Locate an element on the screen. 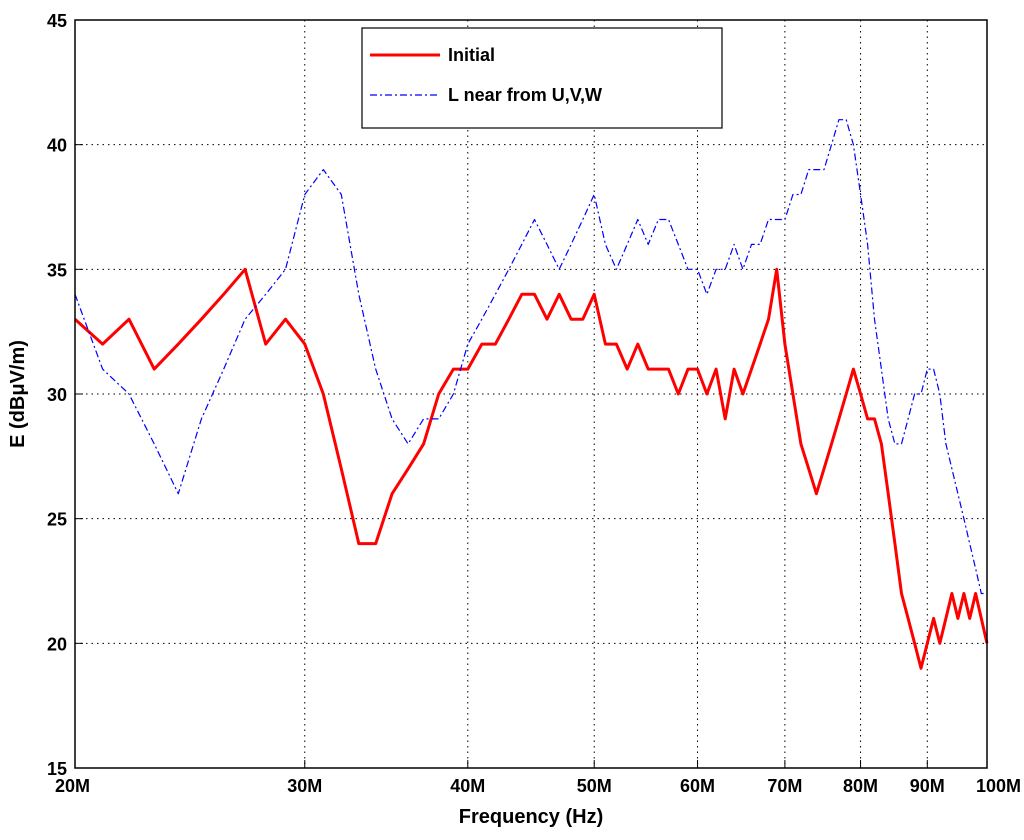  legend-box is located at coordinates (542, 78).